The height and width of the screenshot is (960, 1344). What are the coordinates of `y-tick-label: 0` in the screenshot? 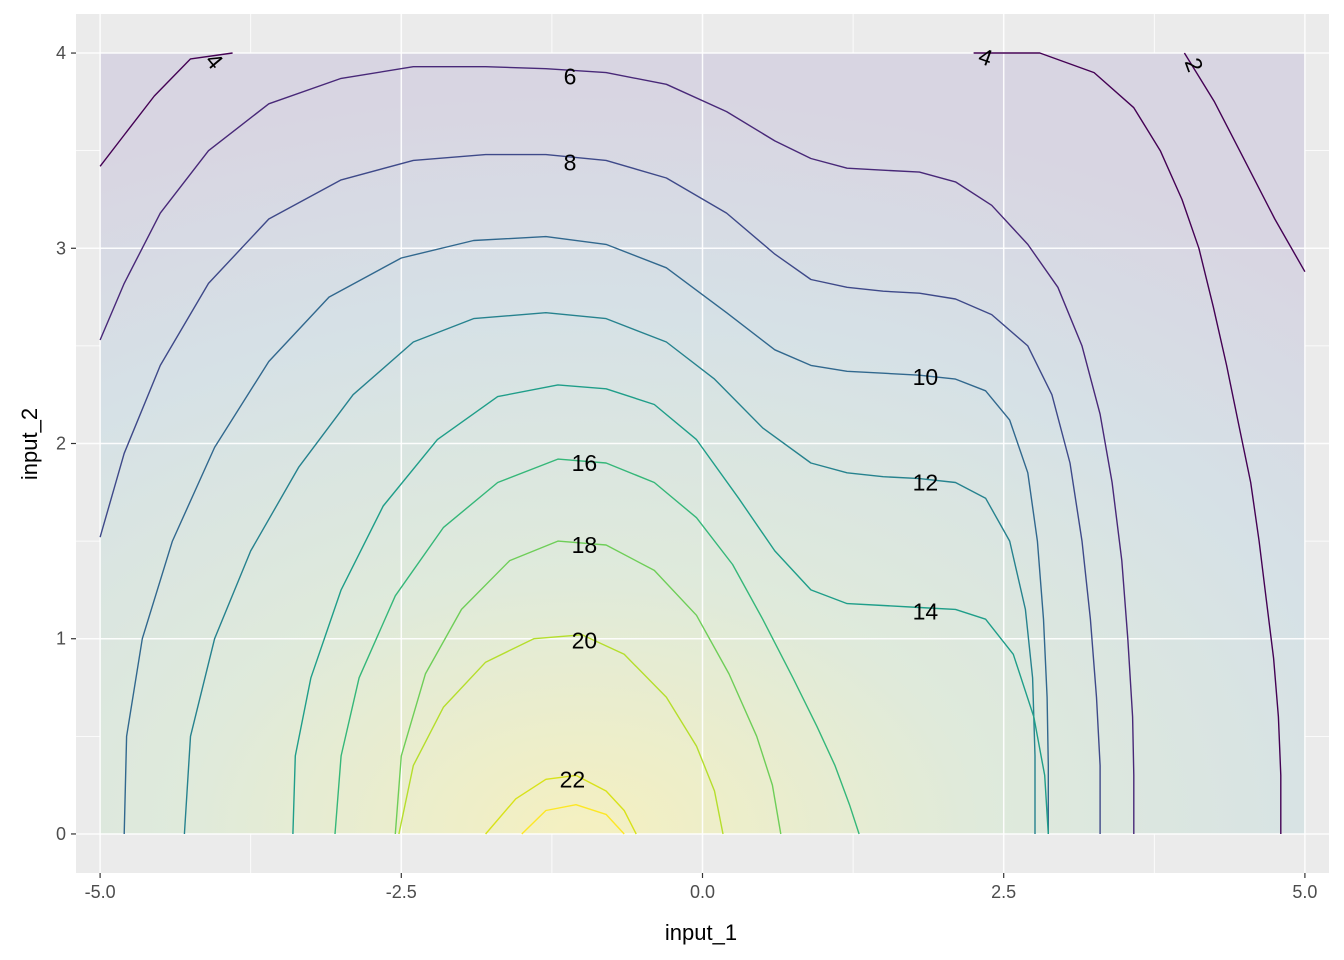 It's located at (61, 834).